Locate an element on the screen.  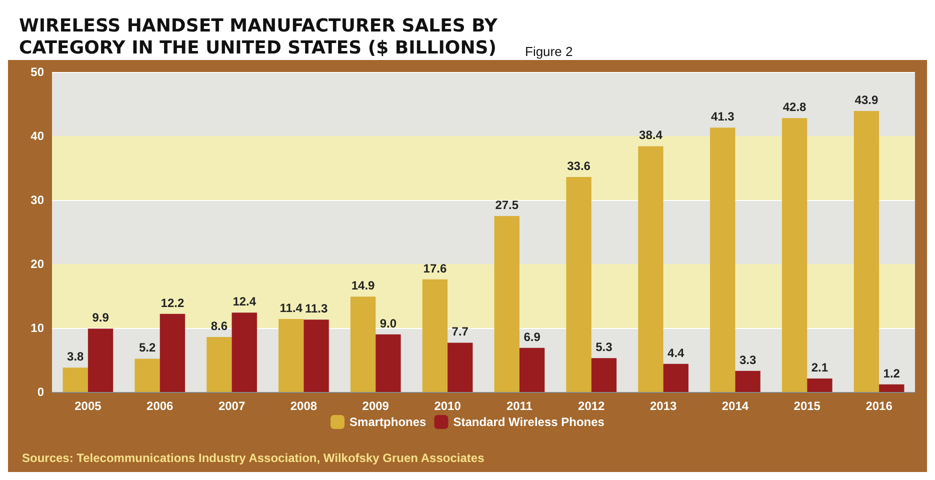
x-tick-label: 2014 is located at coordinates (735, 406).